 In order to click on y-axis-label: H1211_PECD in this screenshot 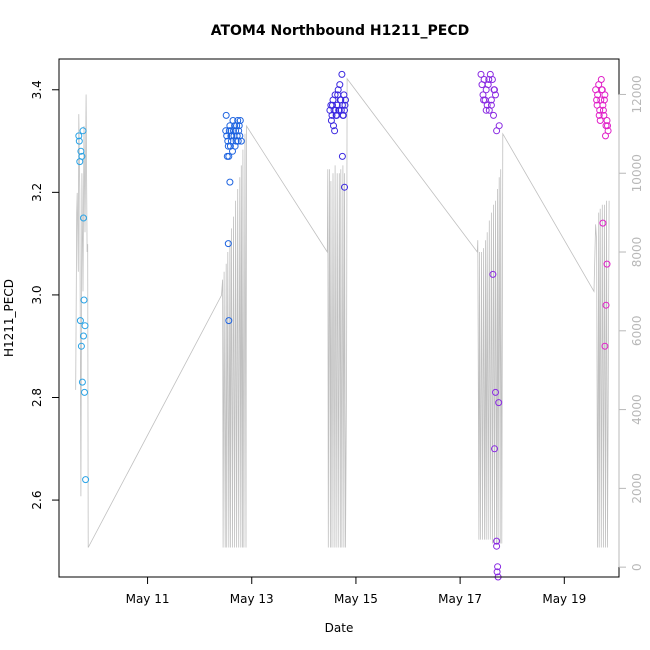, I will do `click(9, 318)`.